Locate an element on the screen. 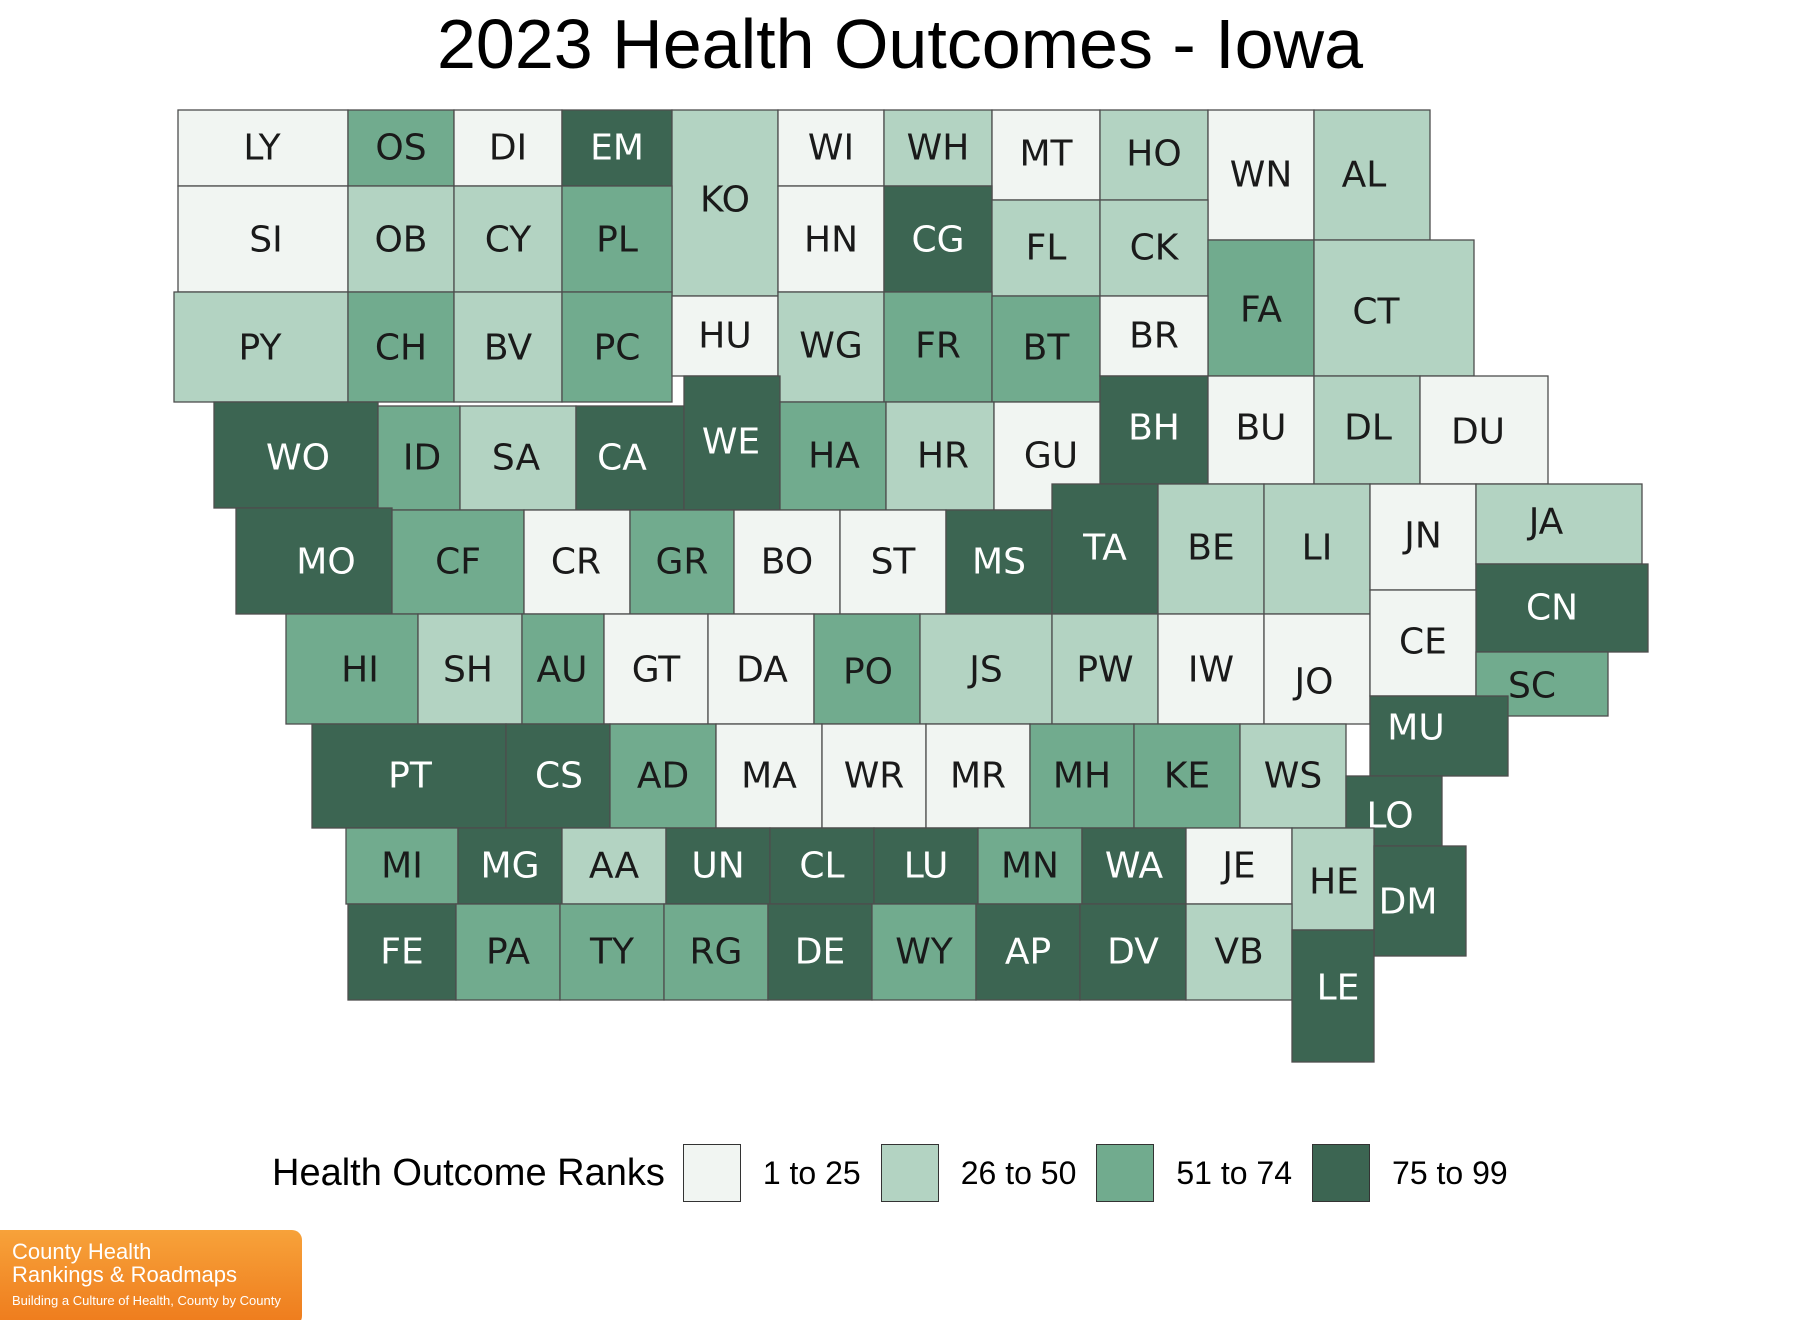  county-shape-fe is located at coordinates (402, 952).